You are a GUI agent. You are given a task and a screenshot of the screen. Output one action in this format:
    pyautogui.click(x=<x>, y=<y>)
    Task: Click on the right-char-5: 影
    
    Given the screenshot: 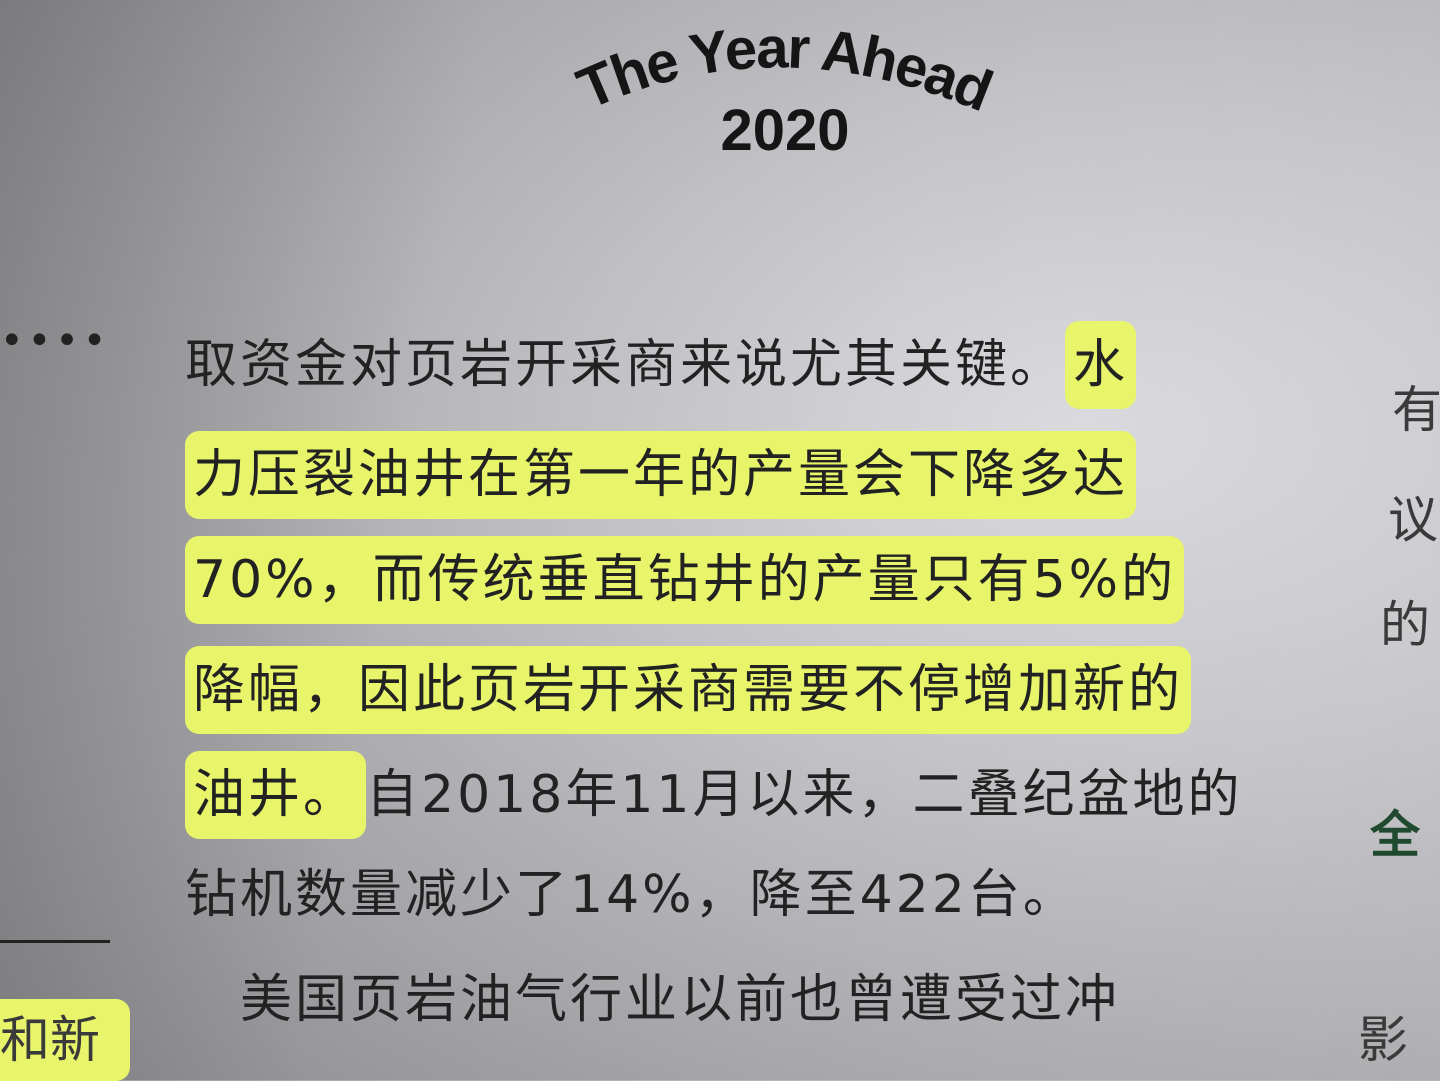 What is the action you would take?
    pyautogui.click(x=1383, y=1040)
    